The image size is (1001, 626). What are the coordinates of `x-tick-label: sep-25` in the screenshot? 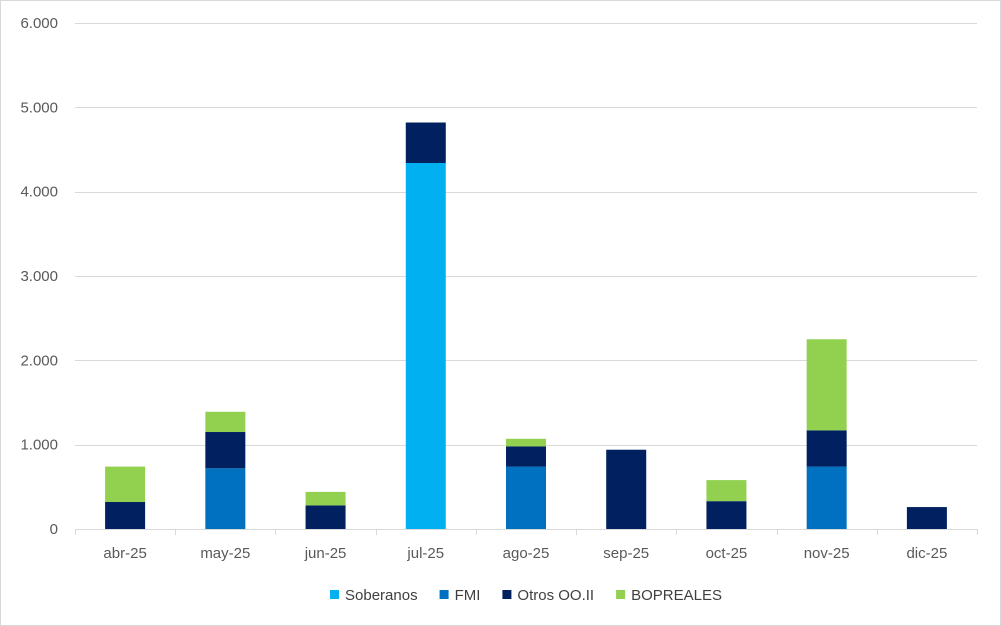 It's located at (626, 553).